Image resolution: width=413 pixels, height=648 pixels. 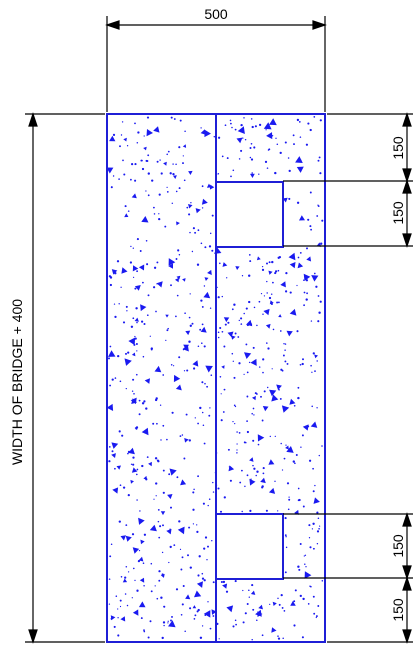 I want to click on right-dim-label-1: 150, so click(x=398, y=148).